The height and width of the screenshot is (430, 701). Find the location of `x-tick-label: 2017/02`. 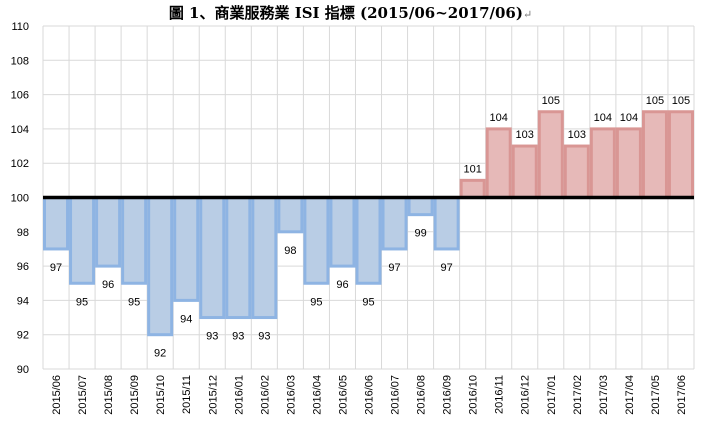

x-tick-label: 2017/02 is located at coordinates (578, 395).